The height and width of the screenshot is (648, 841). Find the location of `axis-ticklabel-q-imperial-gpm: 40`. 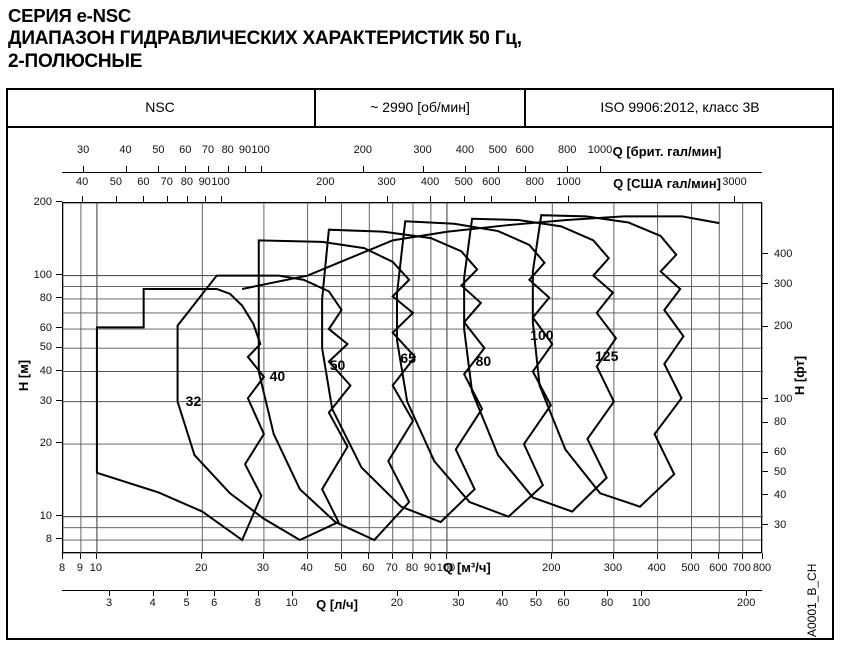

axis-ticklabel-q-imperial-gpm: 40 is located at coordinates (125, 150).